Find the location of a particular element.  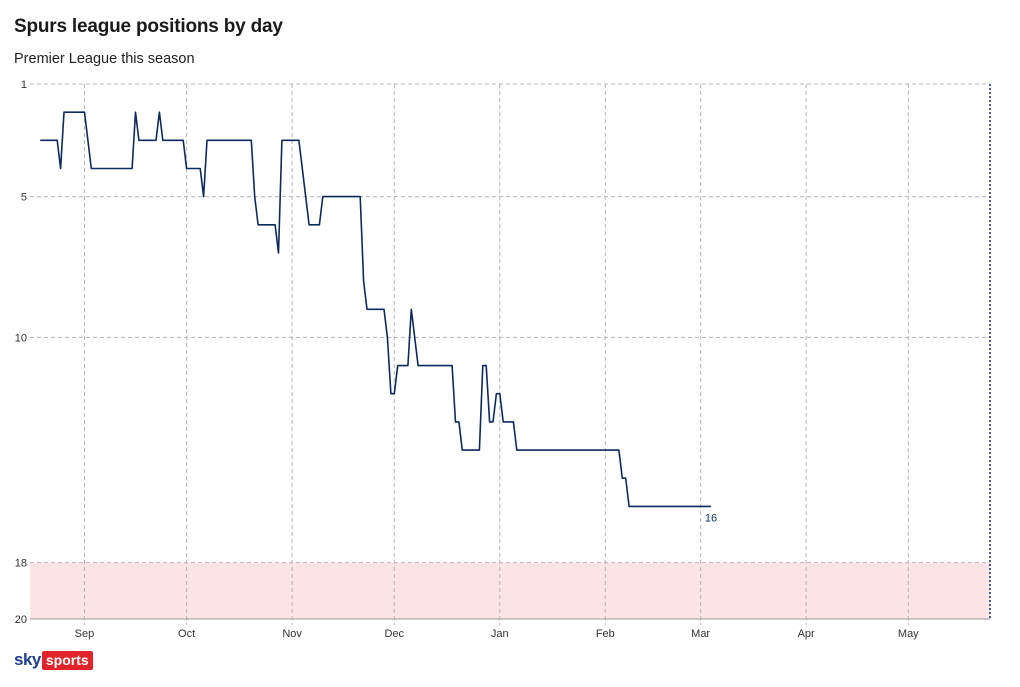

y-tick-label-10: 10 is located at coordinates (21, 338).